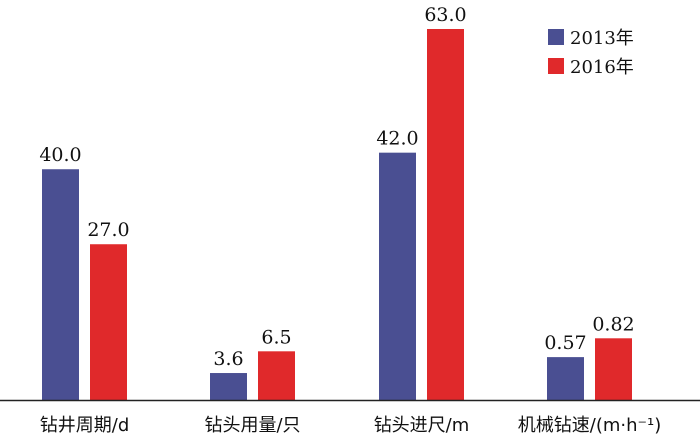 The height and width of the screenshot is (440, 700). I want to click on legend-swatch-2016, so click(556, 66).